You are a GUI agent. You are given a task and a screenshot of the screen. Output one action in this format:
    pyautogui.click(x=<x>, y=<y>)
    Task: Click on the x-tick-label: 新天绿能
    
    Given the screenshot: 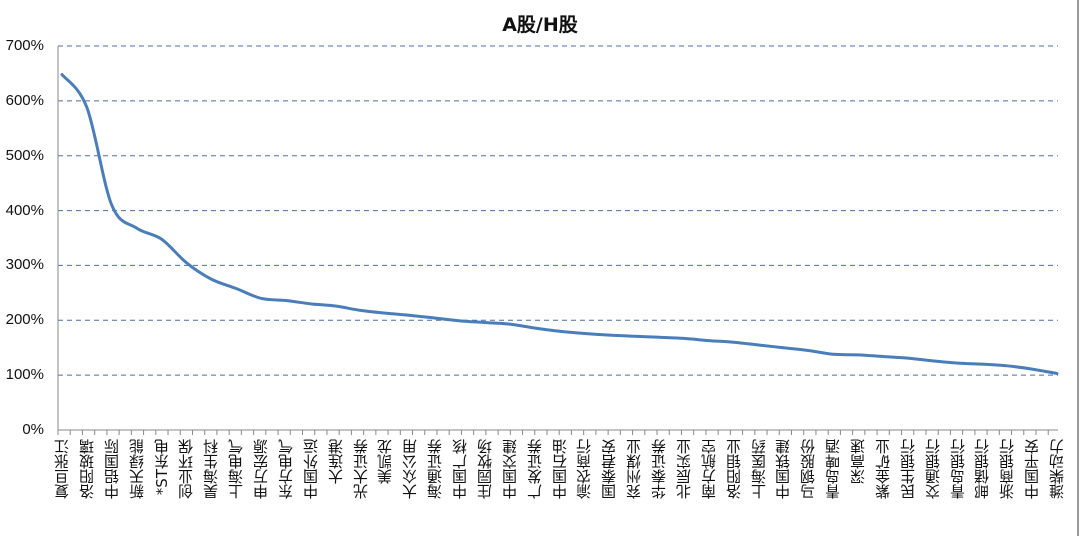 What is the action you would take?
    pyautogui.click(x=136, y=469)
    